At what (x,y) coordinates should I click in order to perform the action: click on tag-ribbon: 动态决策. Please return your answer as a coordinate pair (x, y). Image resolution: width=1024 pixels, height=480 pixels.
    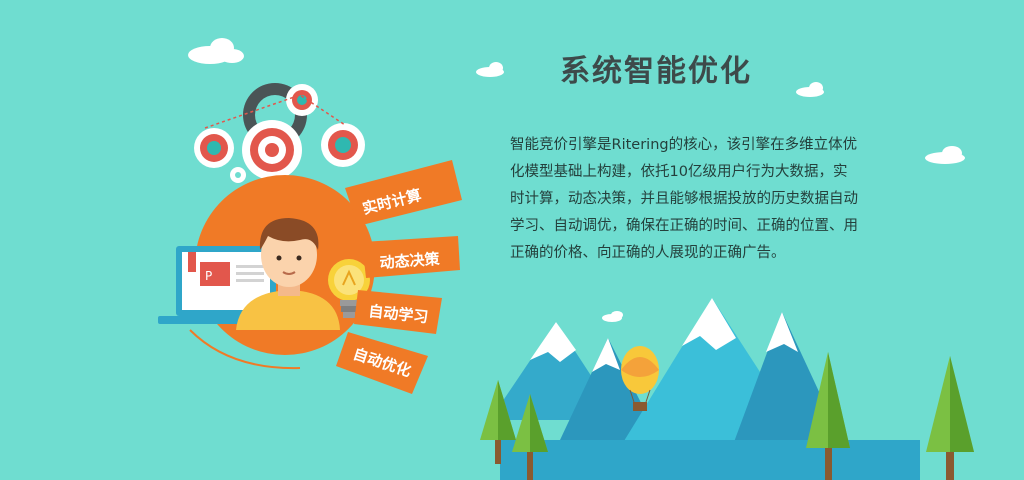
    Looking at the image, I should click on (411, 257).